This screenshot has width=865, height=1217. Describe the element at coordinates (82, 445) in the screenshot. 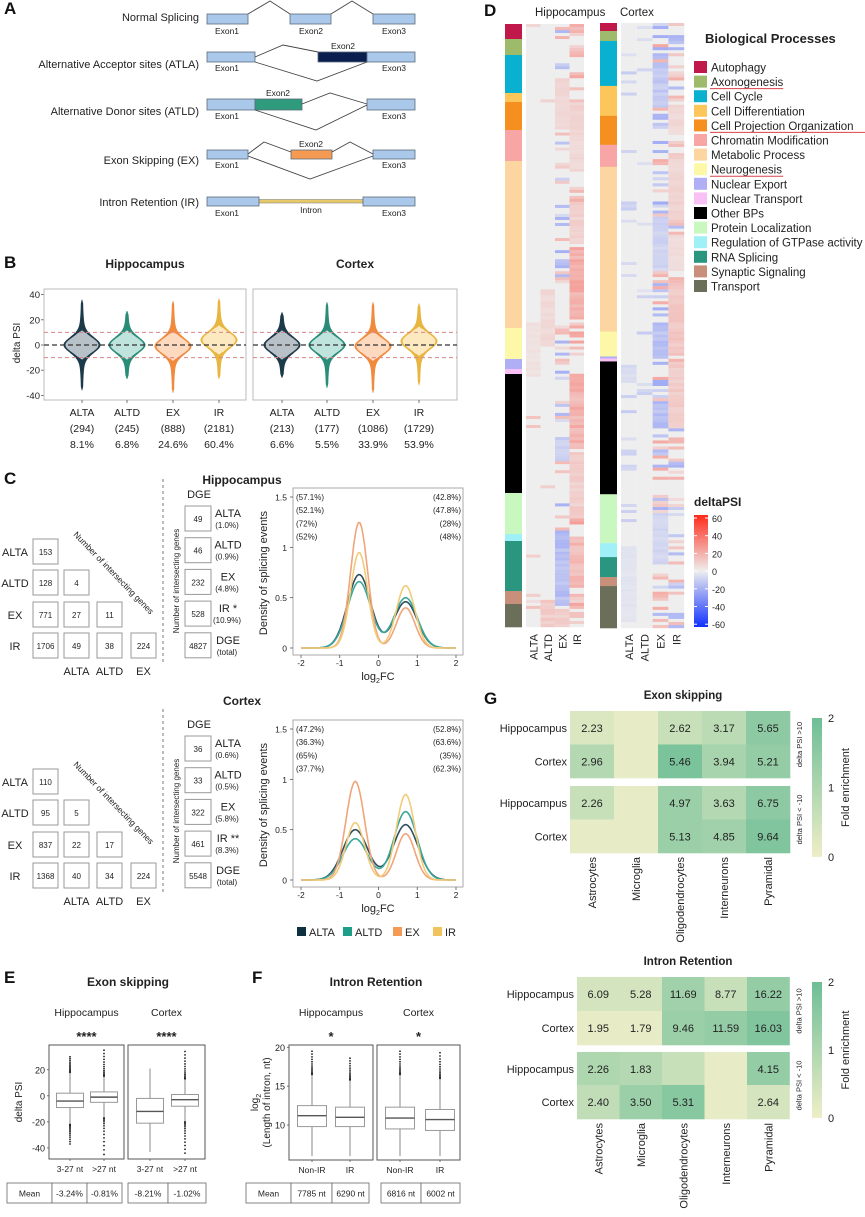

I see `event-percentage: 8.1%` at that location.